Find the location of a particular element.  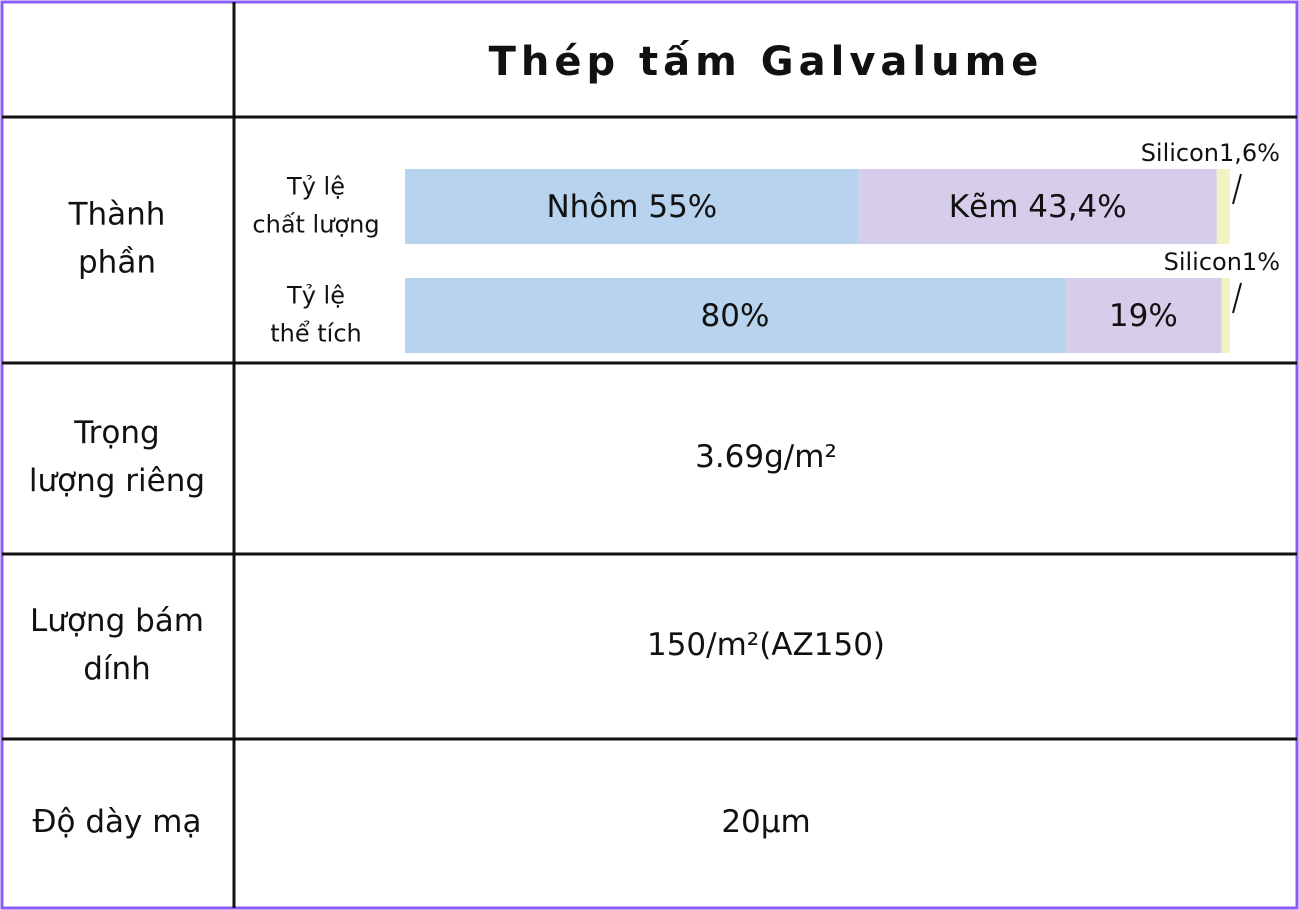

segment-label: 19% is located at coordinates (1143, 316).